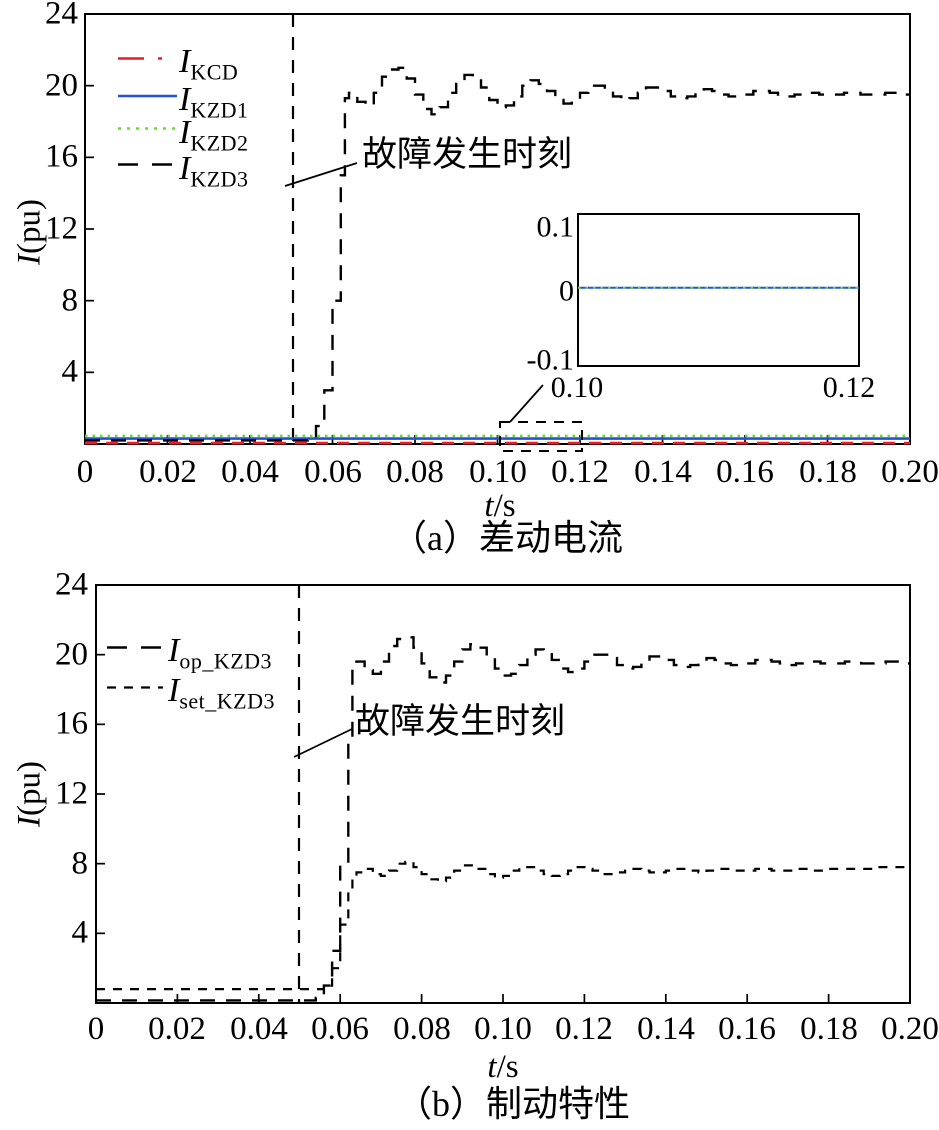  What do you see at coordinates (214, 72) in the screenshot?
I see `legend-subscript: KCD` at bounding box center [214, 72].